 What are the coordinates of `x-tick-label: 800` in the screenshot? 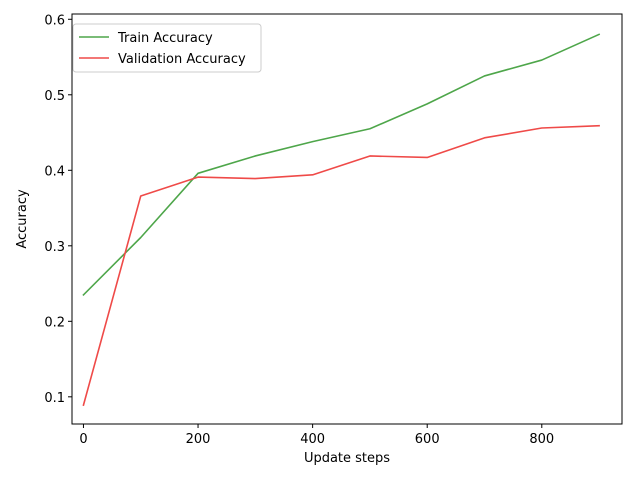 It's located at (541, 439).